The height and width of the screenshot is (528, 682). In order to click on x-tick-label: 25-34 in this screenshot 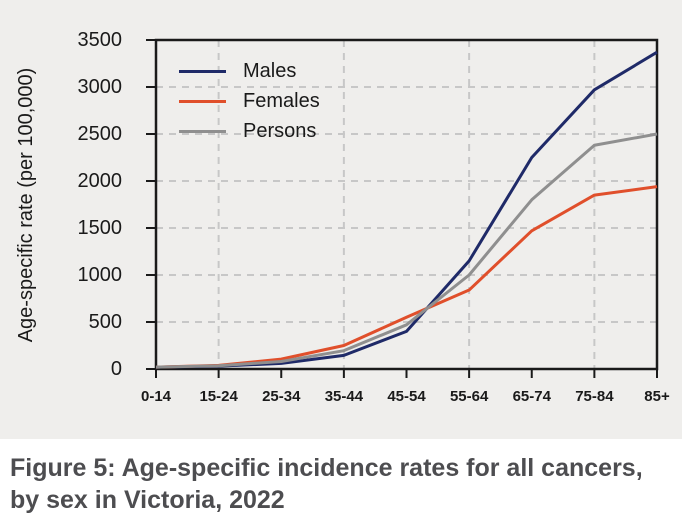, I will do `click(281, 396)`.